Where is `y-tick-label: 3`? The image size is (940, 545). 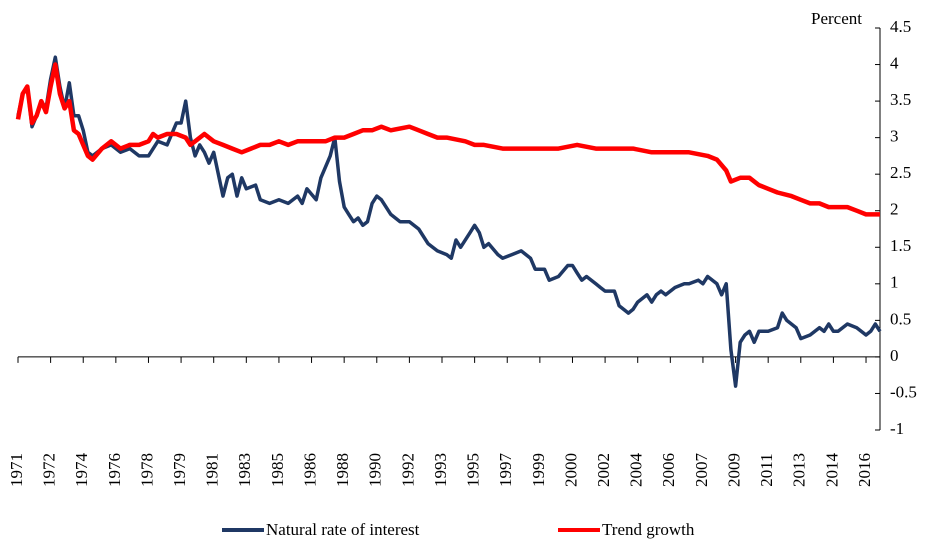 y-tick-label: 3 is located at coordinates (894, 136).